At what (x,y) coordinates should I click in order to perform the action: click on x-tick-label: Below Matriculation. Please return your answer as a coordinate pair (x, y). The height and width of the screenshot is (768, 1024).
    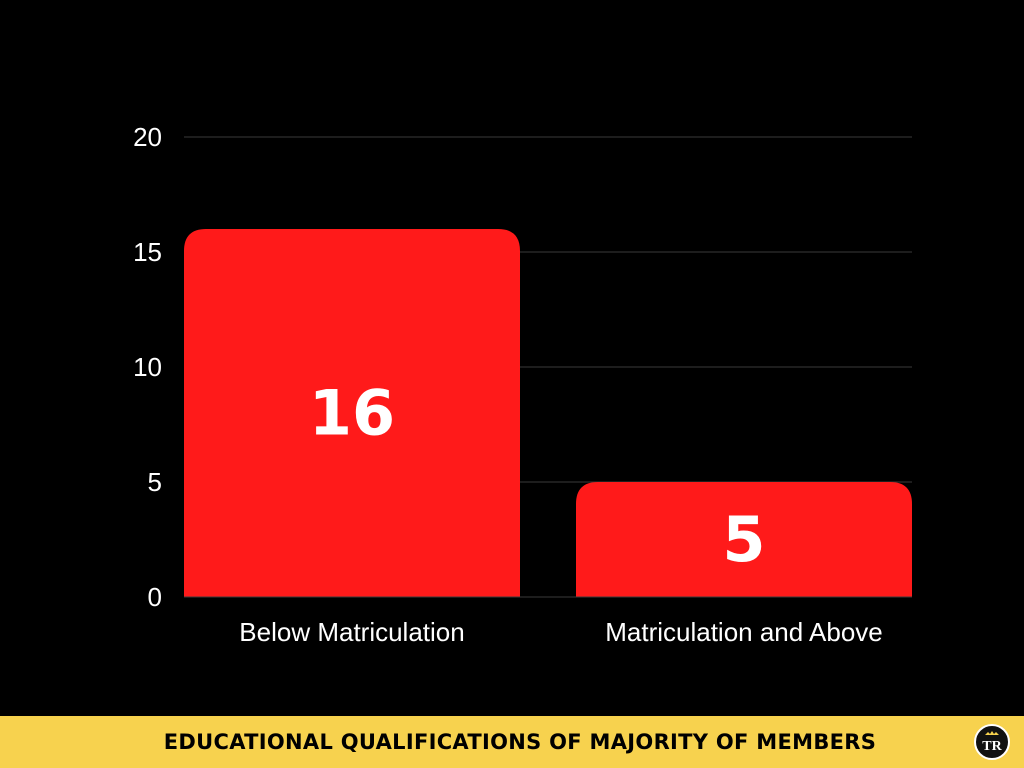
    Looking at the image, I should click on (351, 632).